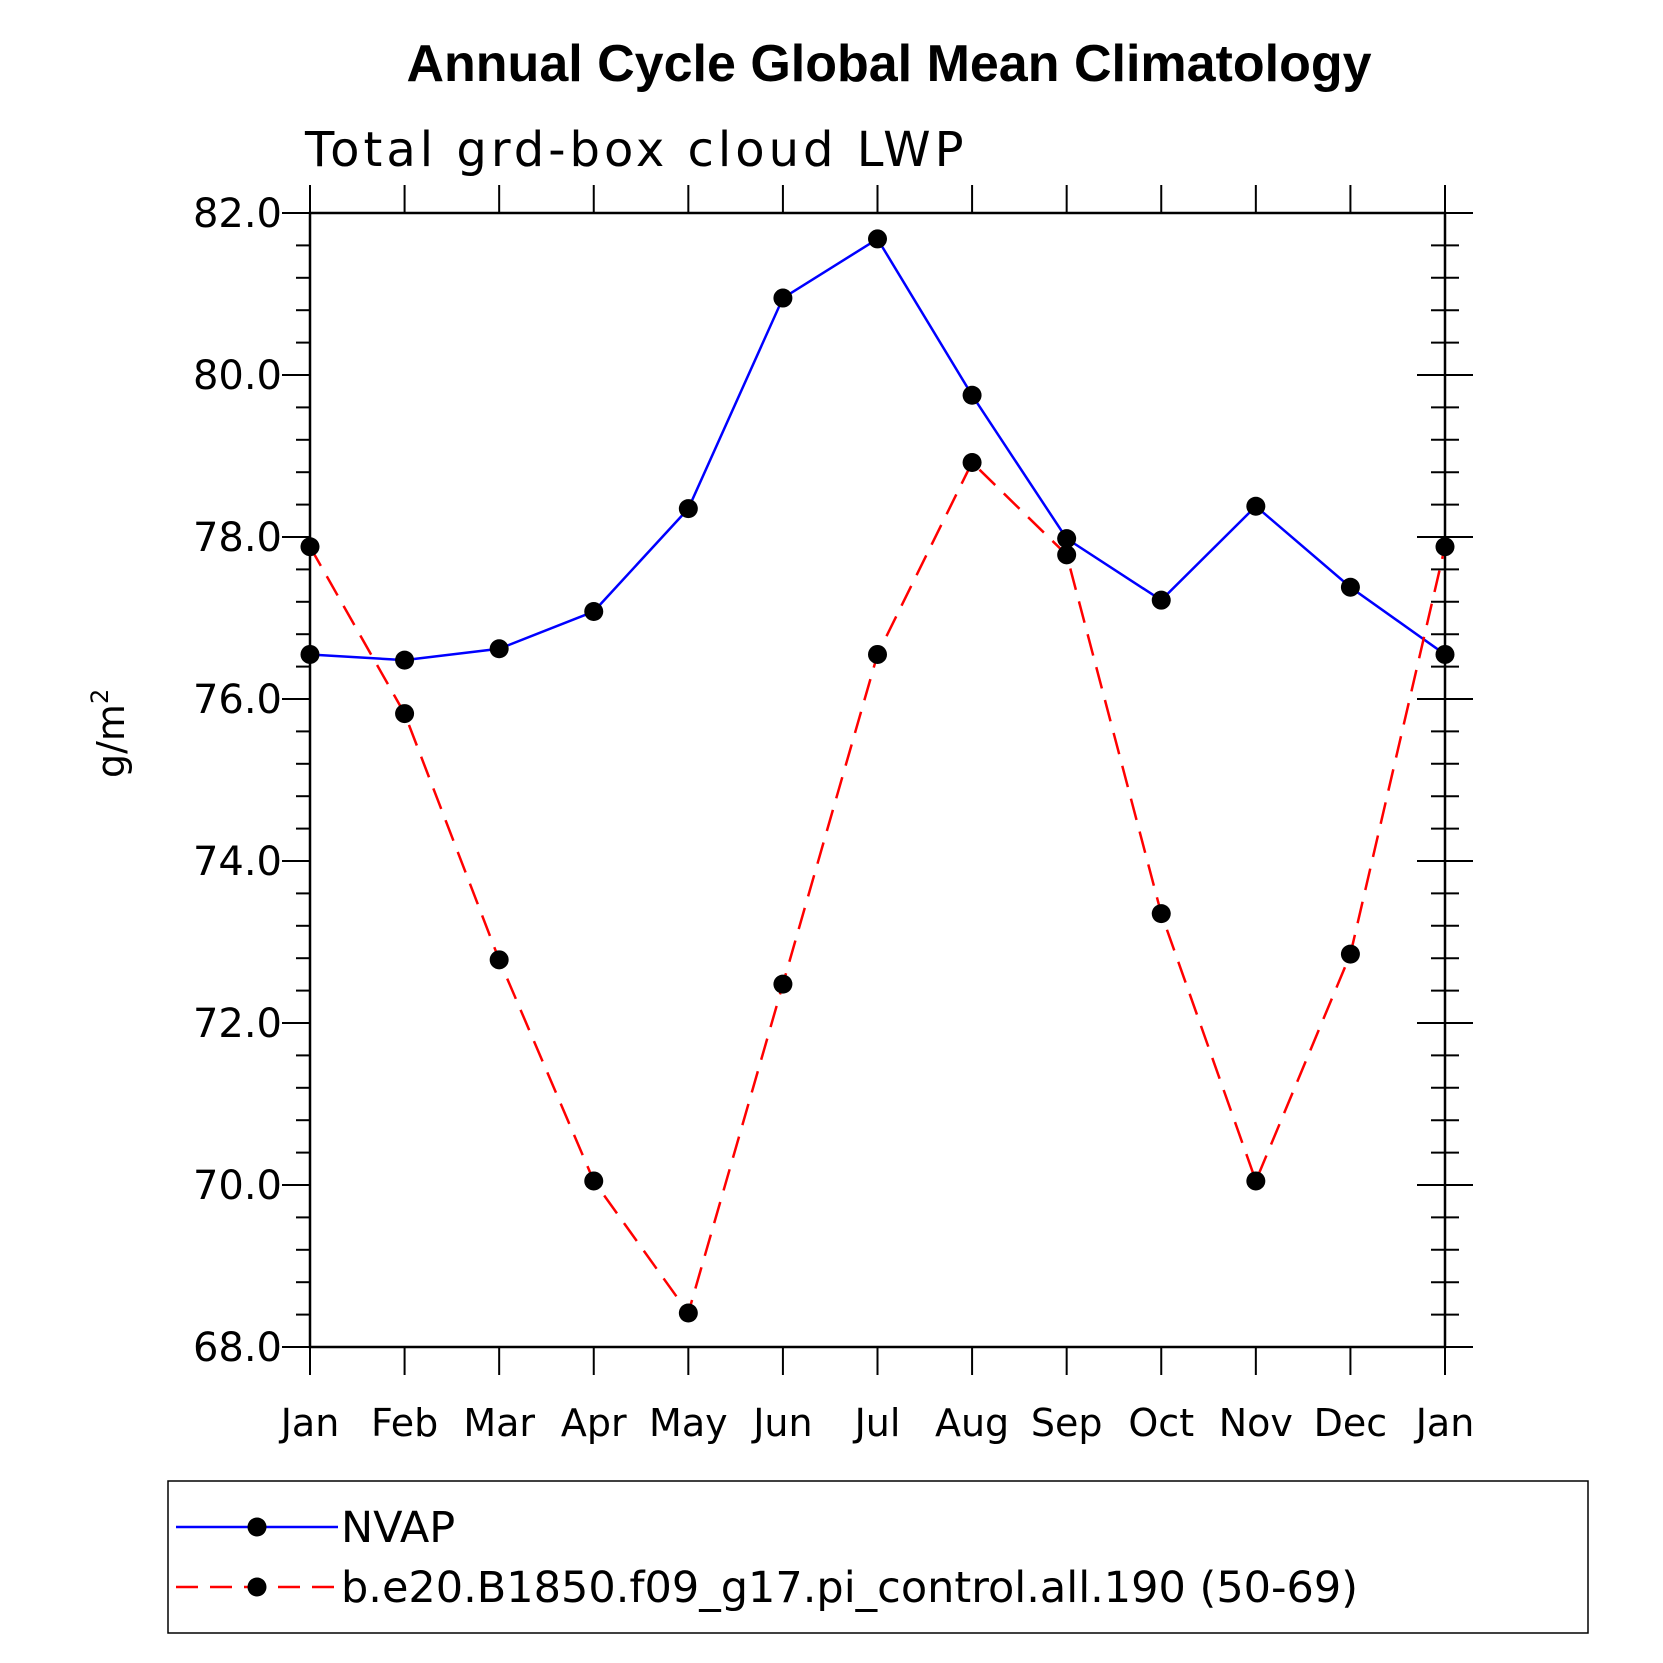 Image resolution: width=1663 pixels, height=1663 pixels. What do you see at coordinates (1256, 1423) in the screenshot?
I see `x-tick-label: Nov` at bounding box center [1256, 1423].